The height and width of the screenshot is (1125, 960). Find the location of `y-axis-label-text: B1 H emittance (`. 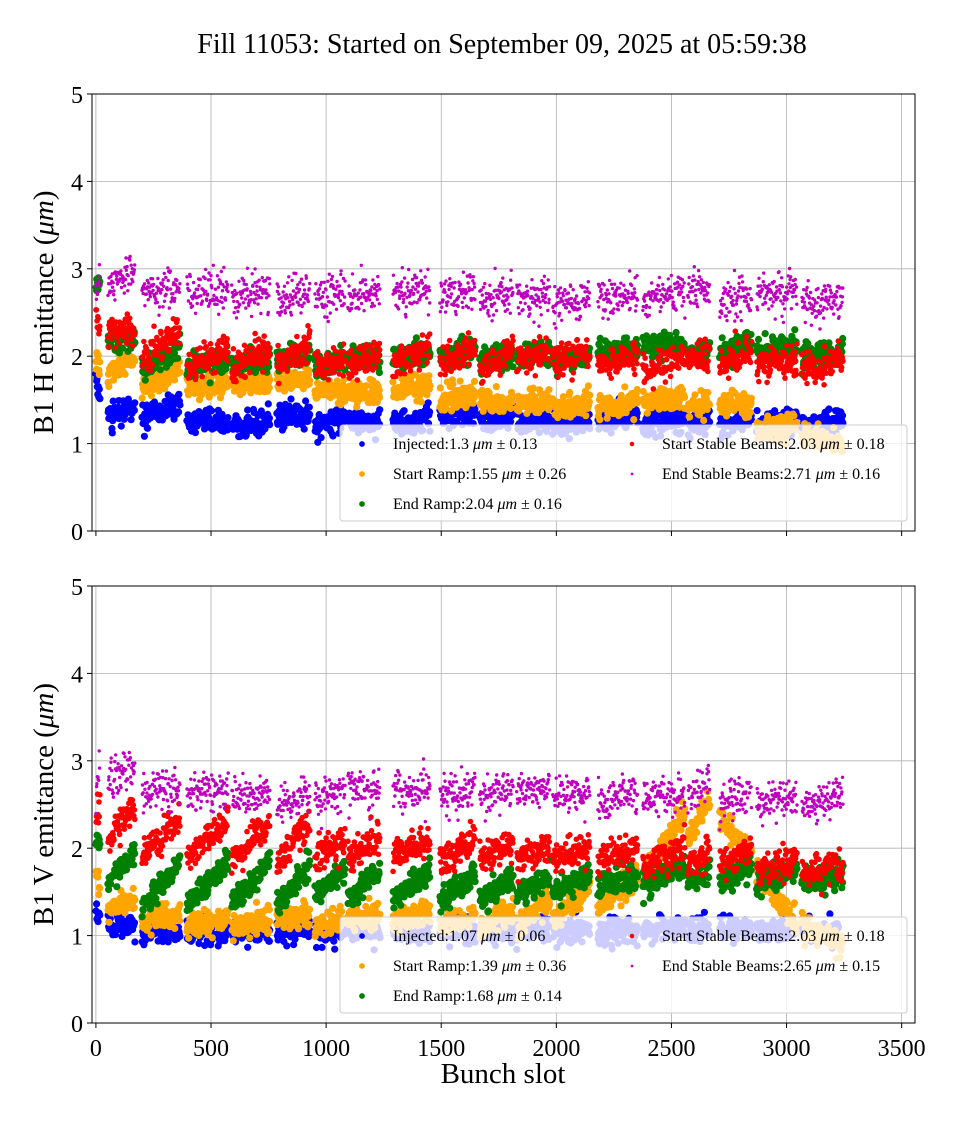

y-axis-label-text: B1 H emittance ( is located at coordinates (44, 335).